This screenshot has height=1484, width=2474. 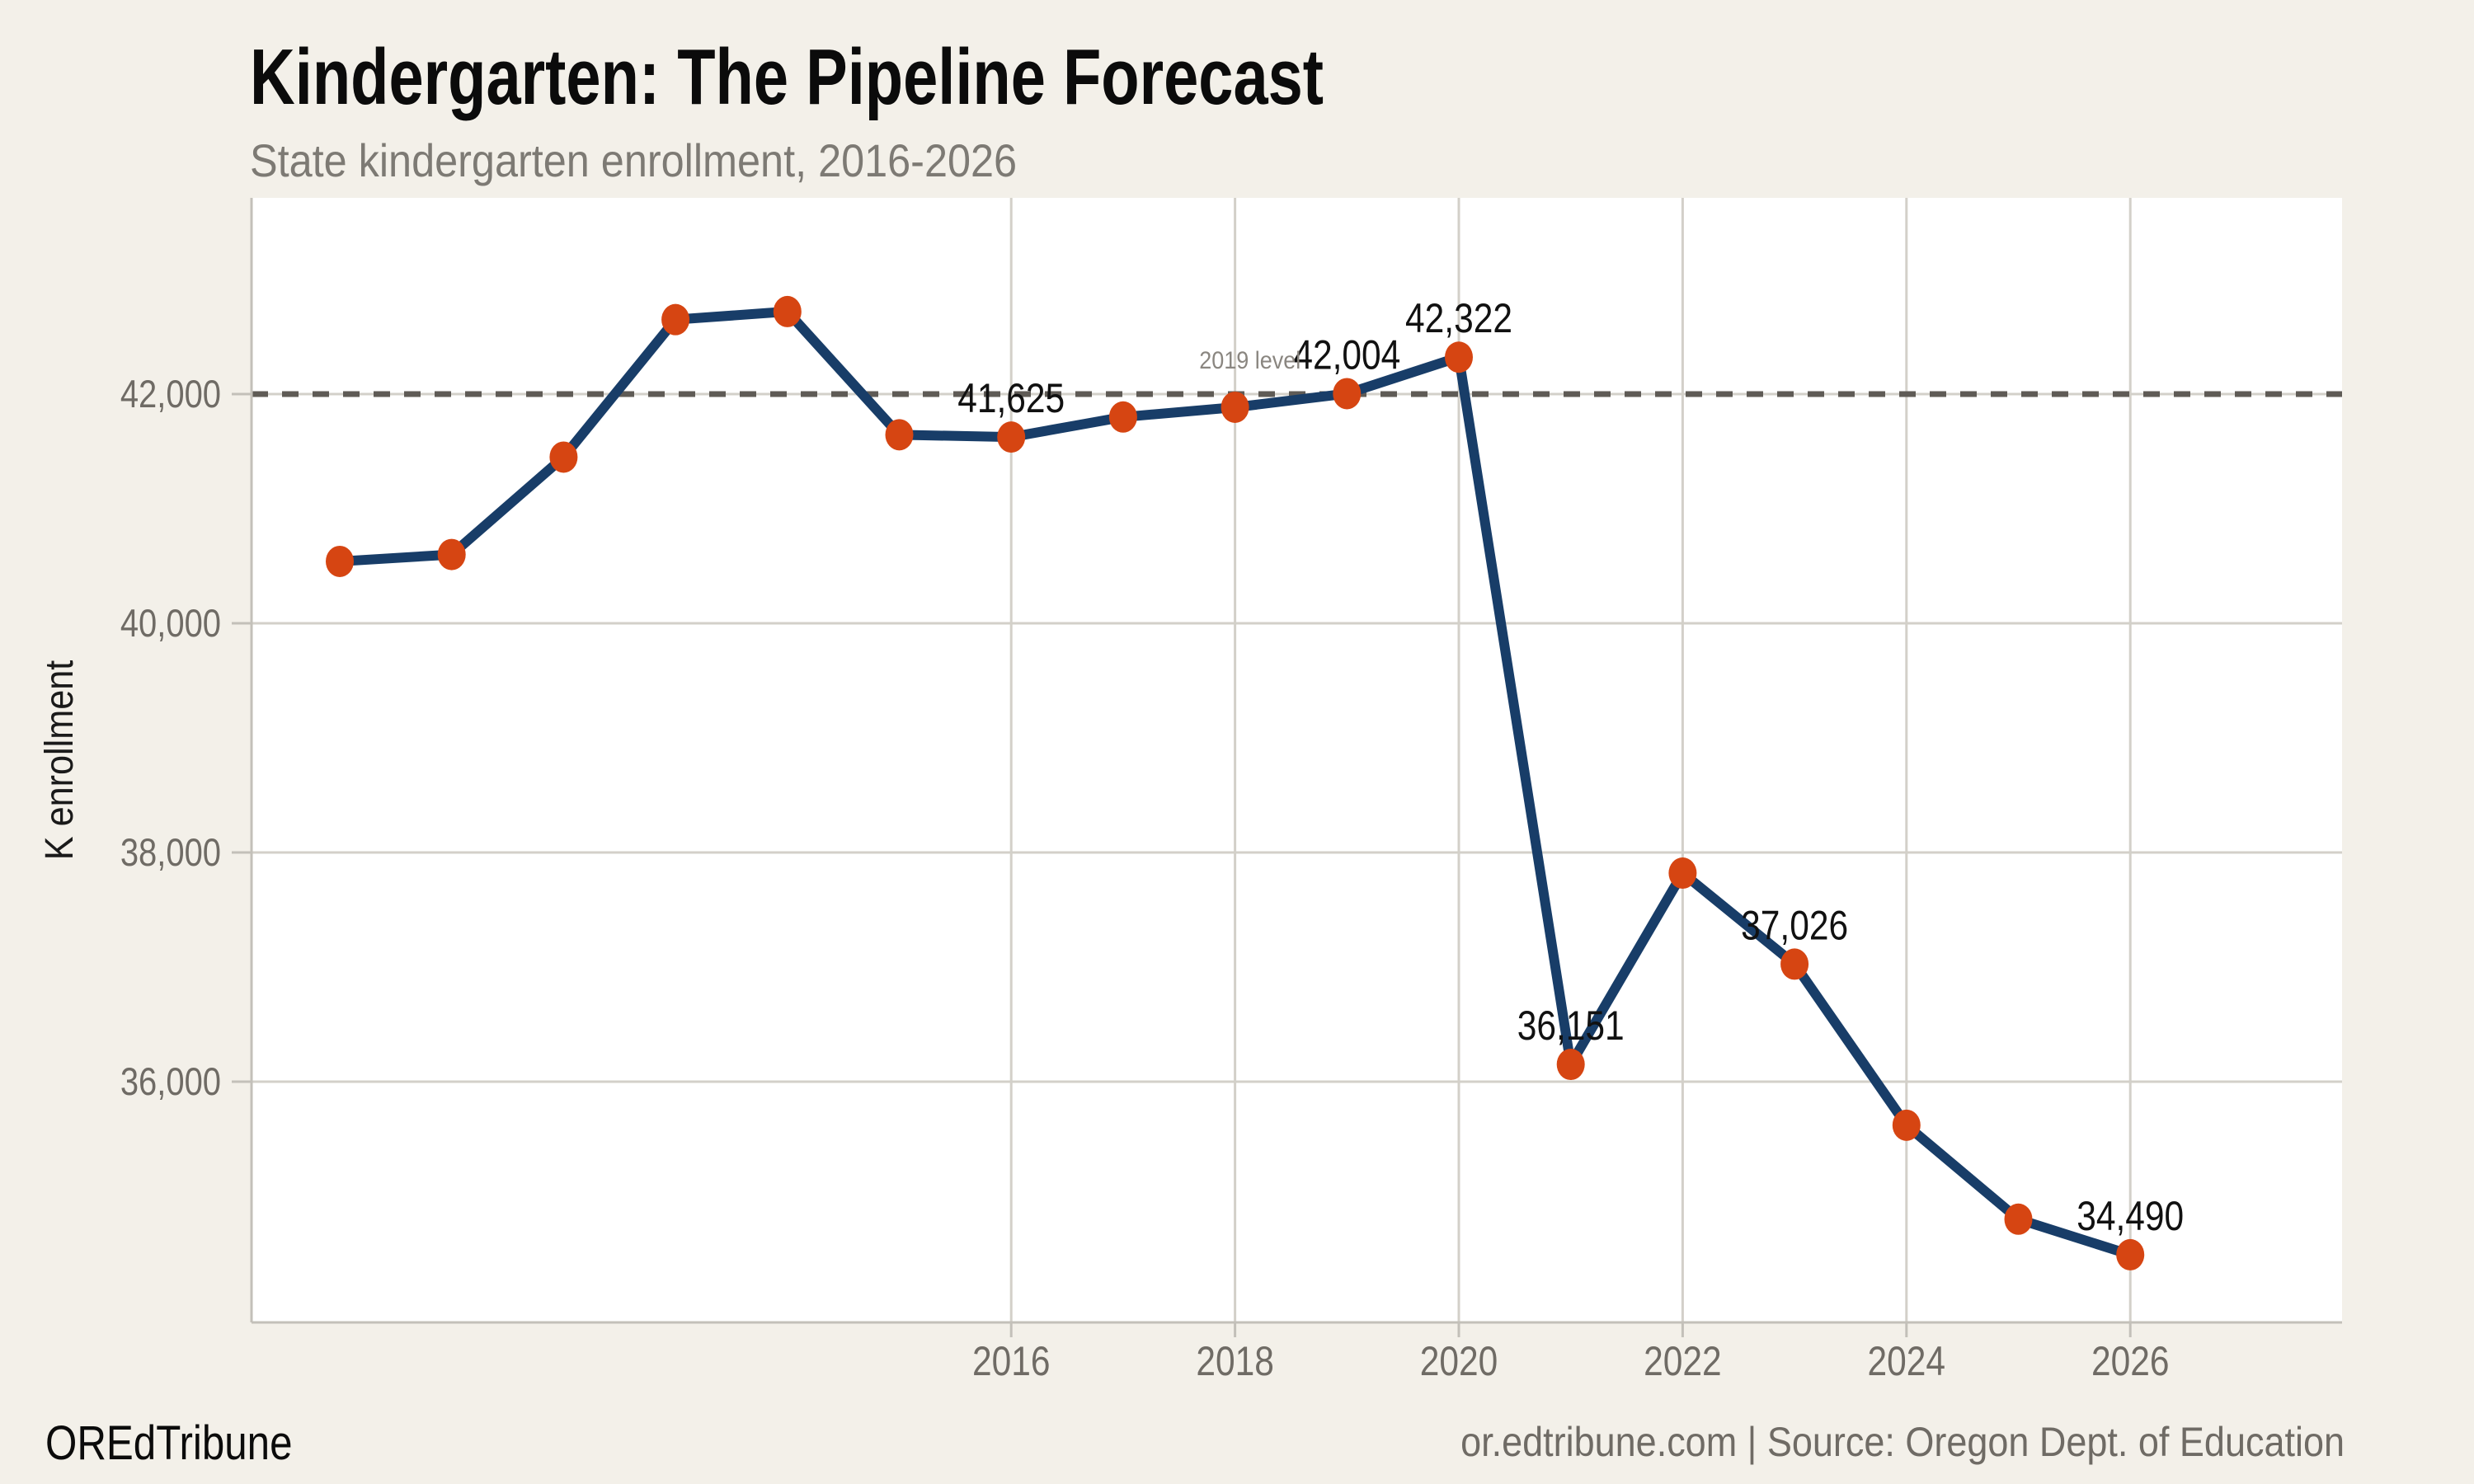 What do you see at coordinates (675, 319) in the screenshot?
I see `data-point-2013` at bounding box center [675, 319].